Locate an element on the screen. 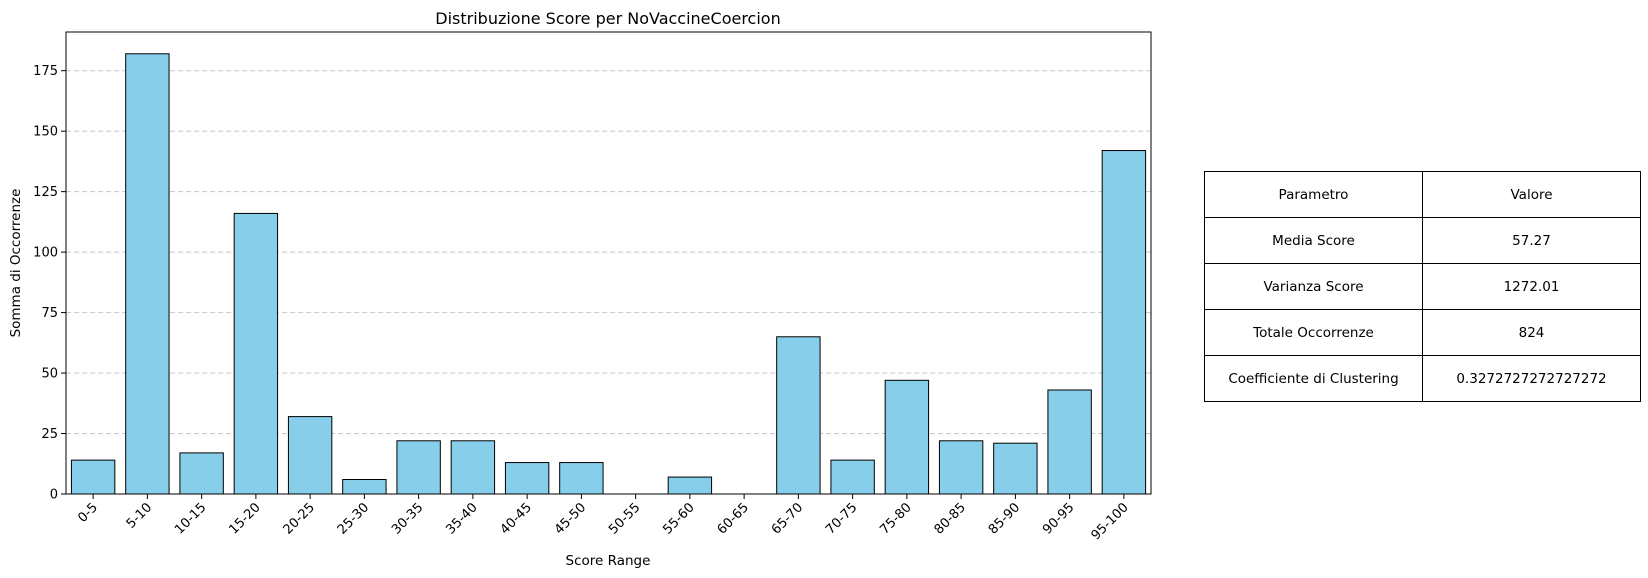  table-row: Totale Occorrenze 824 is located at coordinates (1422, 332).